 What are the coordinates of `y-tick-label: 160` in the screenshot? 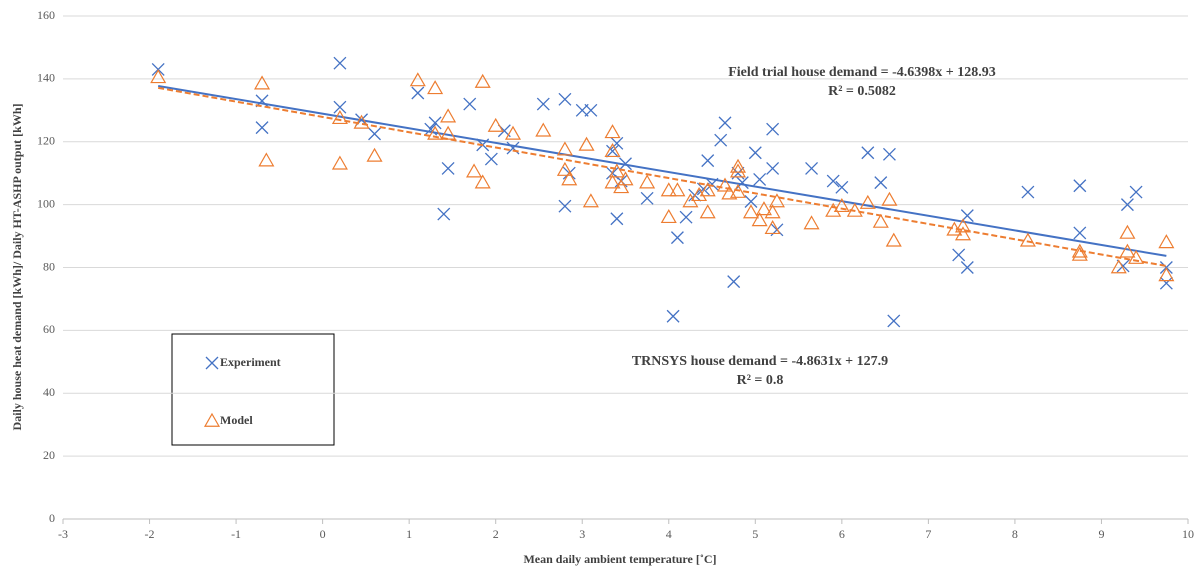 It's located at (46, 15).